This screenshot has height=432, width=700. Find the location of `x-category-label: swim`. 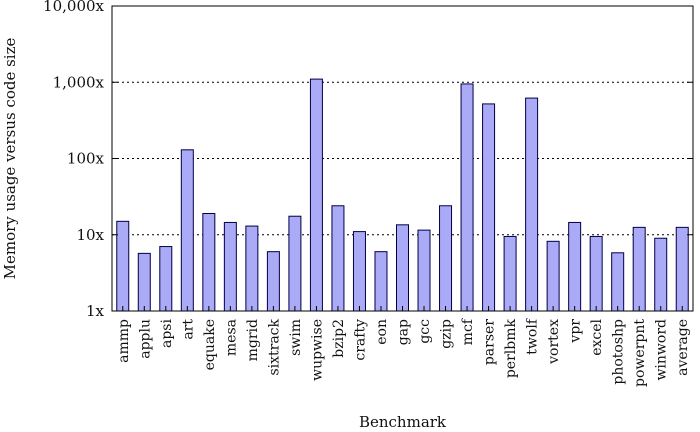

x-category-label: swim is located at coordinates (296, 337).